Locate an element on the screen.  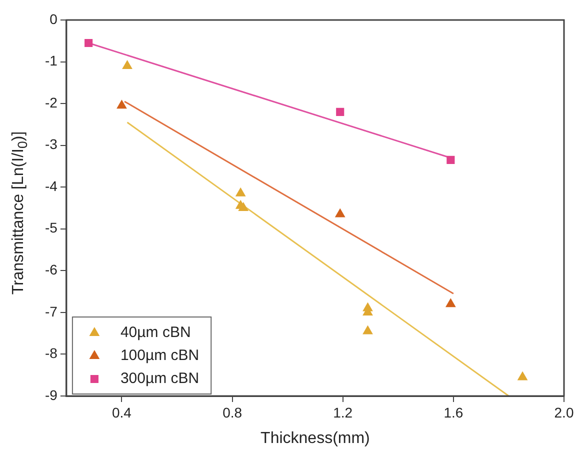
x-tick-label: 0.4 is located at coordinates (122, 412).